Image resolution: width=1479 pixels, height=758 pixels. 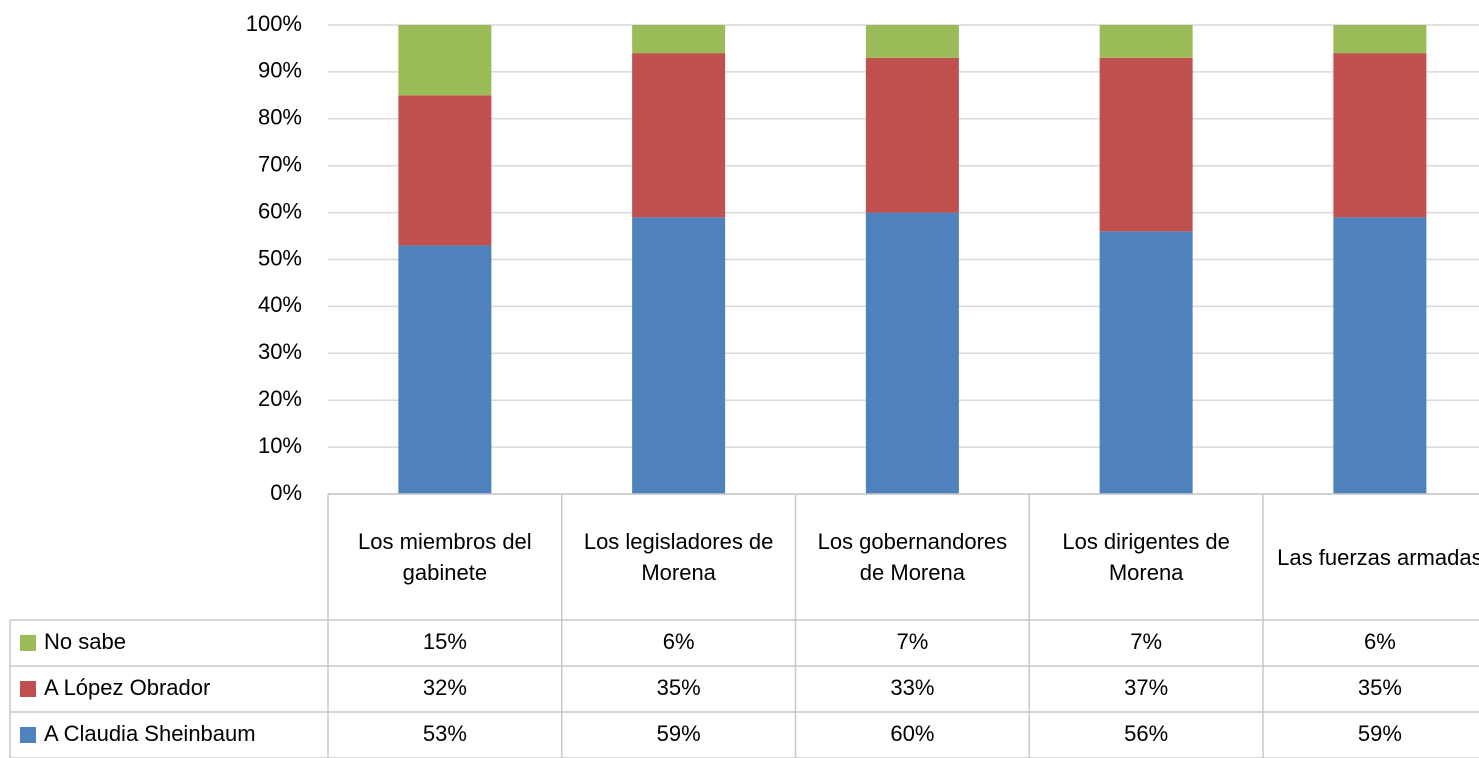 What do you see at coordinates (445, 733) in the screenshot?
I see `data-label: 53%` at bounding box center [445, 733].